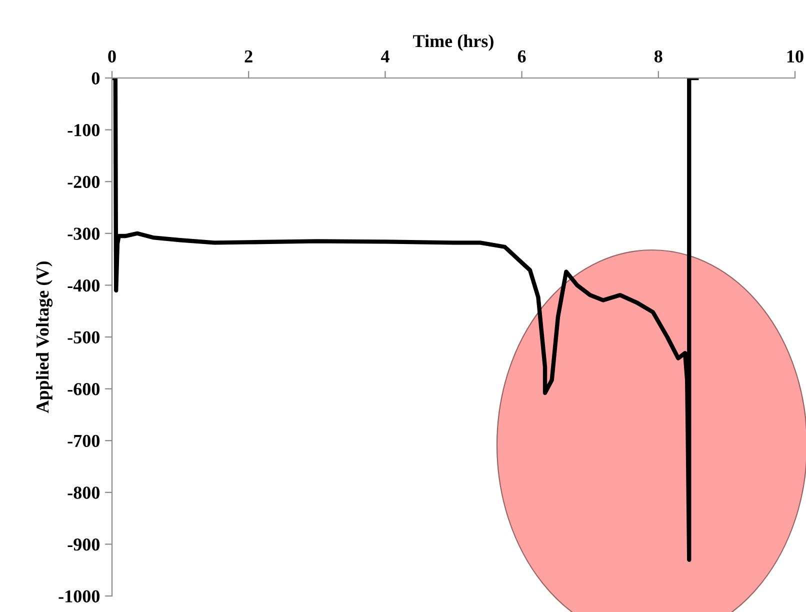 The image size is (806, 612). I want to click on y-tick-label: -500, so click(84, 337).